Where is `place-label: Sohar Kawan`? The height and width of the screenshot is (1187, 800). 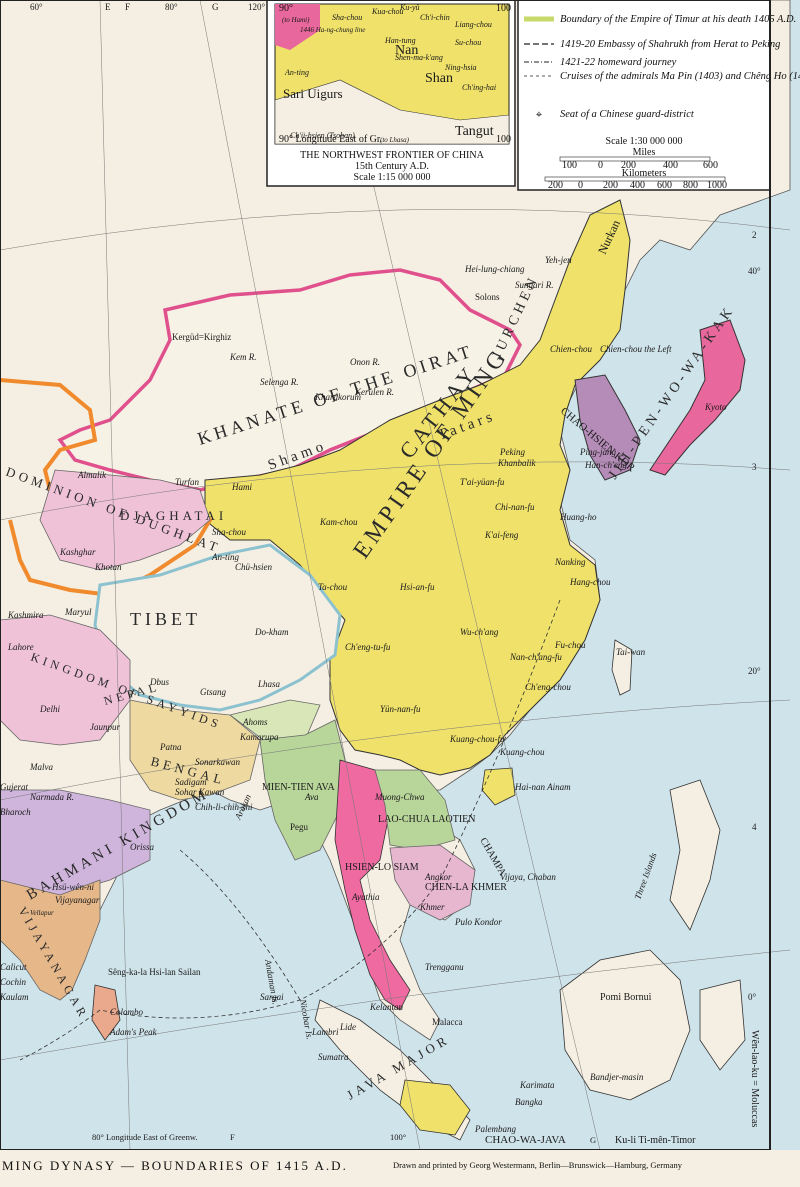
place-label: Sohar Kawan is located at coordinates (200, 792).